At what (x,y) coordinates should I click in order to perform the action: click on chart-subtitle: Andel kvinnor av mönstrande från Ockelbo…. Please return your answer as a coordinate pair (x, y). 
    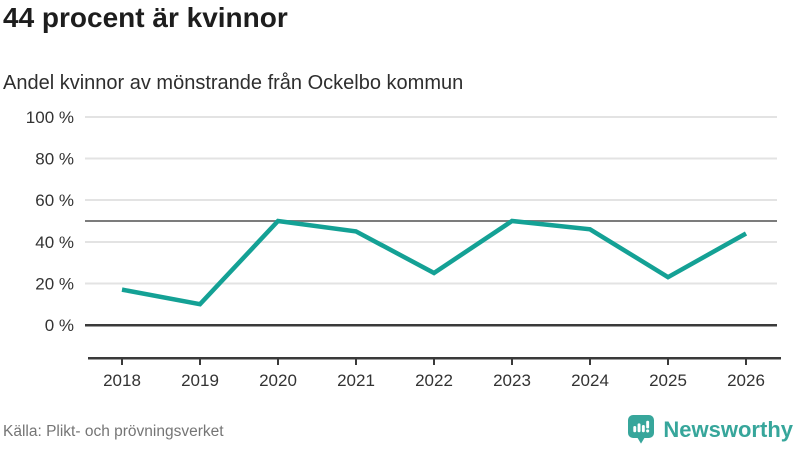
    Looking at the image, I should click on (233, 83).